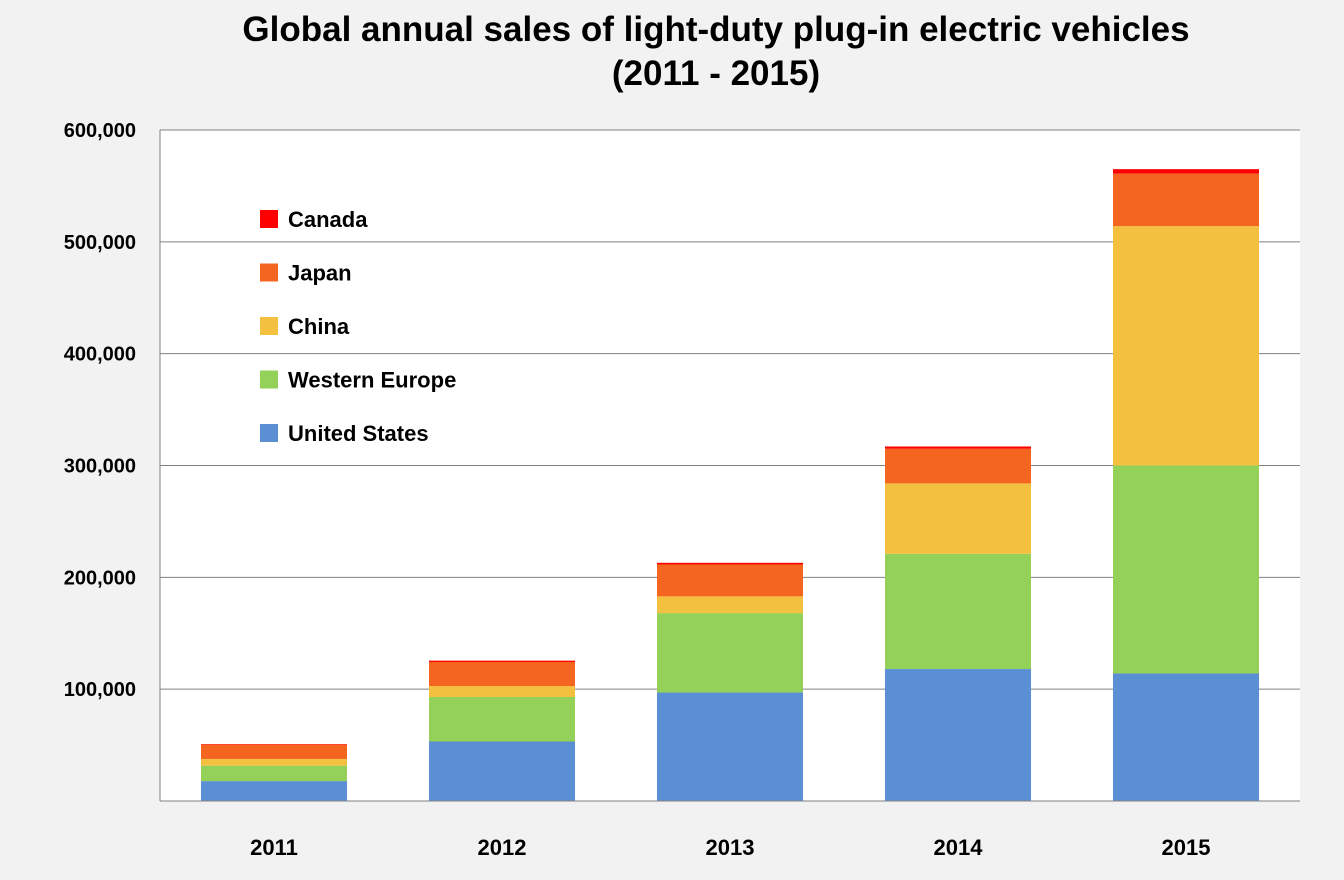  I want to click on bar-japan-2012, so click(502, 674).